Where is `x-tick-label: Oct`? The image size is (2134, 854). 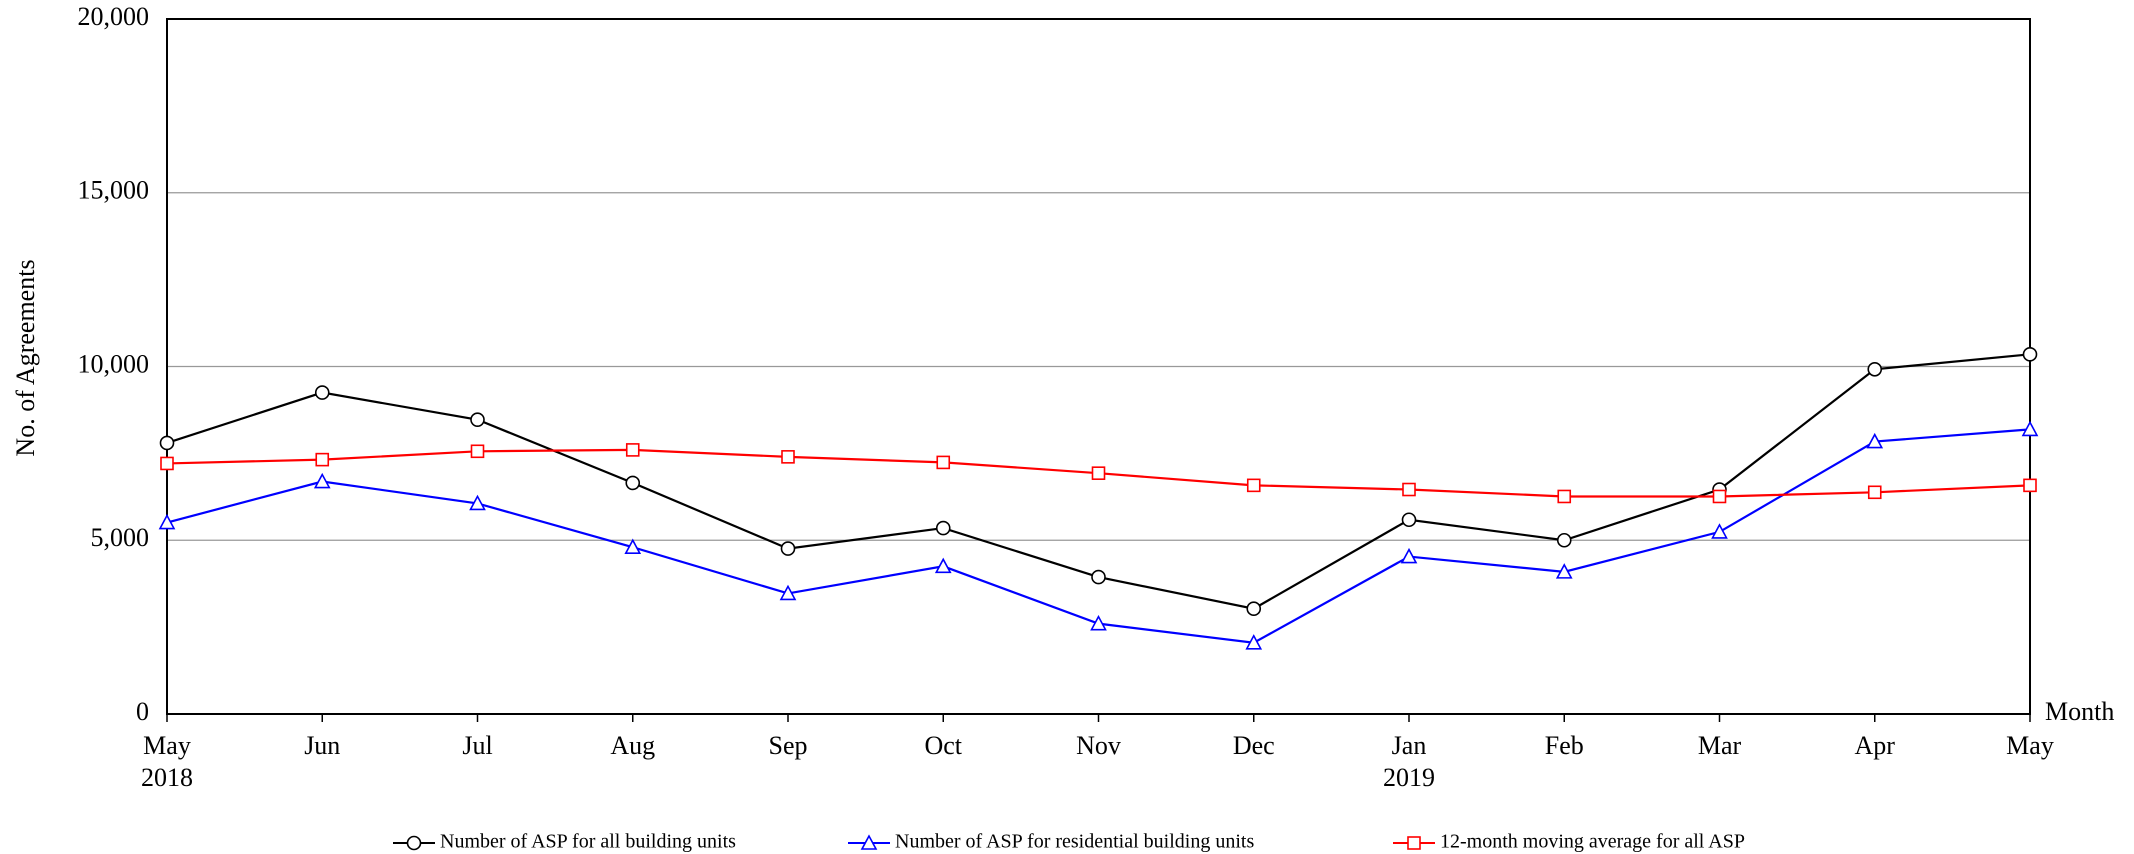
x-tick-label: Oct is located at coordinates (943, 745).